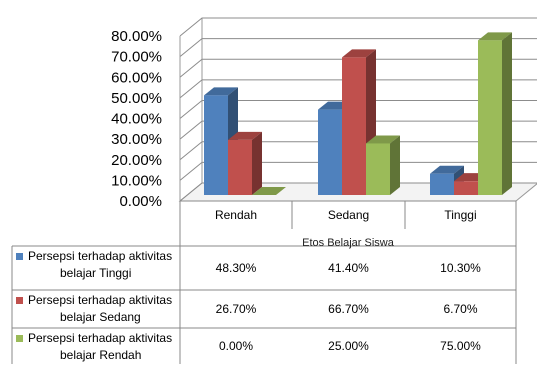  Describe the element at coordinates (348, 215) in the screenshot. I see `category-label: Sedang` at that location.